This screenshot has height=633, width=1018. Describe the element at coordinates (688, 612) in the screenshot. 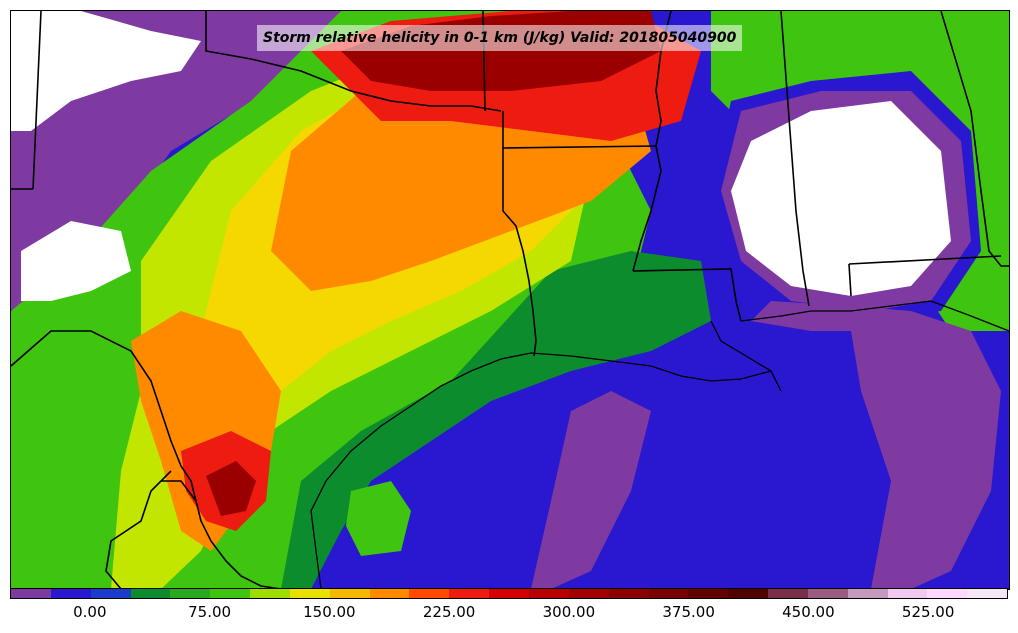

I see `colorbar-tick-label: 375.00` at that location.